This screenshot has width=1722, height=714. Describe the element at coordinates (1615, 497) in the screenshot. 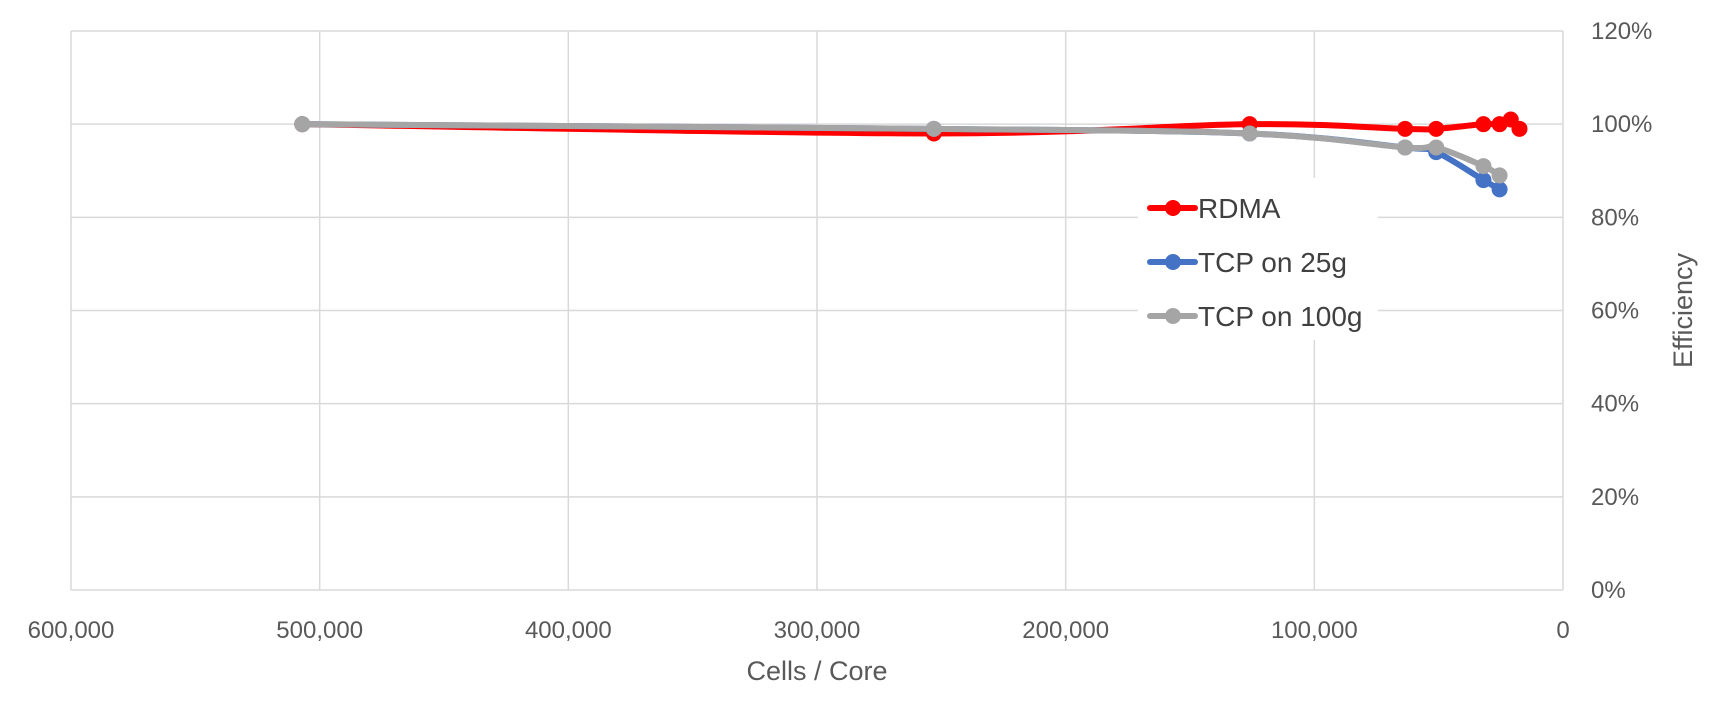

I see `y-tick-label: 20%` at that location.